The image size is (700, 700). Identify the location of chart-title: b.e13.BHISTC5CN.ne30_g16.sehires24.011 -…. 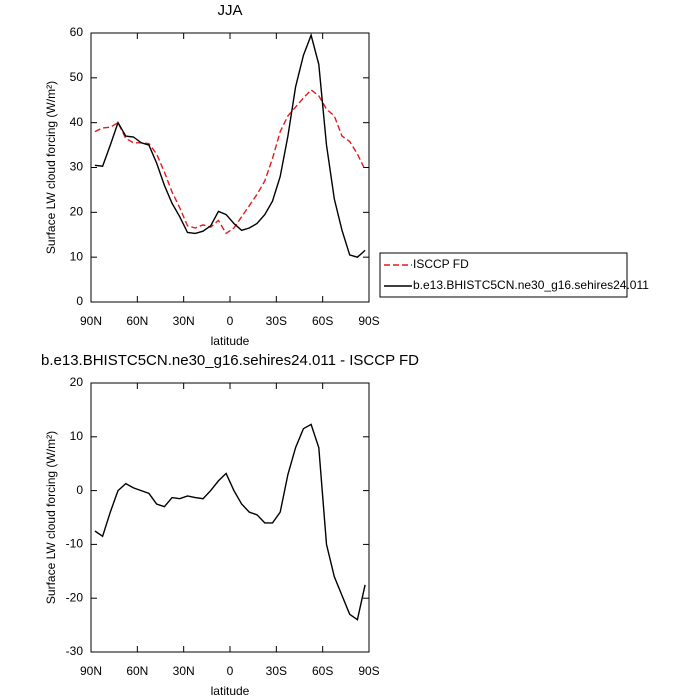
(230, 360).